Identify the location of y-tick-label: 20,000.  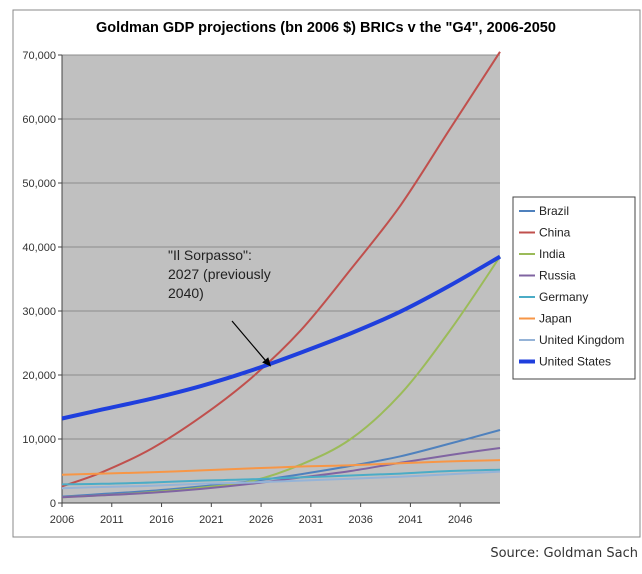
(39, 376).